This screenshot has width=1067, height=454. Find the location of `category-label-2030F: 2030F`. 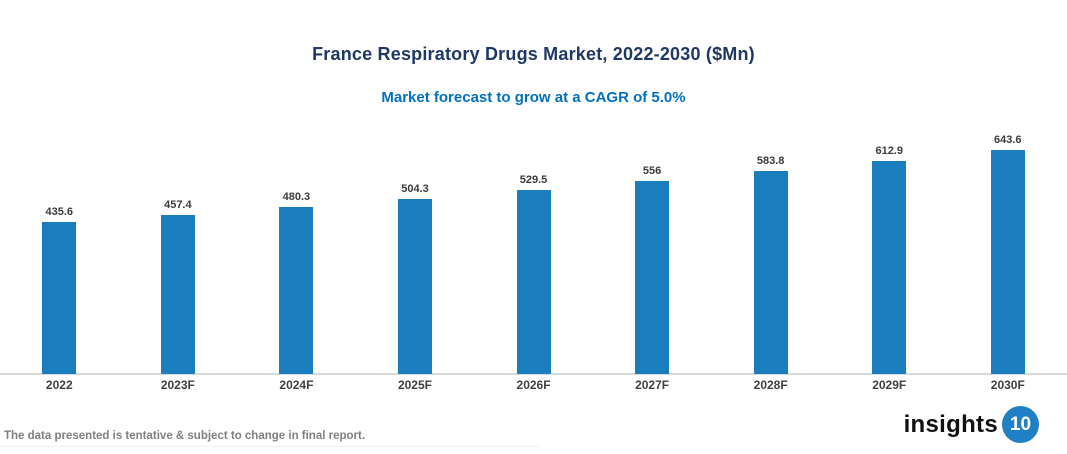

category-label-2030F: 2030F is located at coordinates (1007, 385).